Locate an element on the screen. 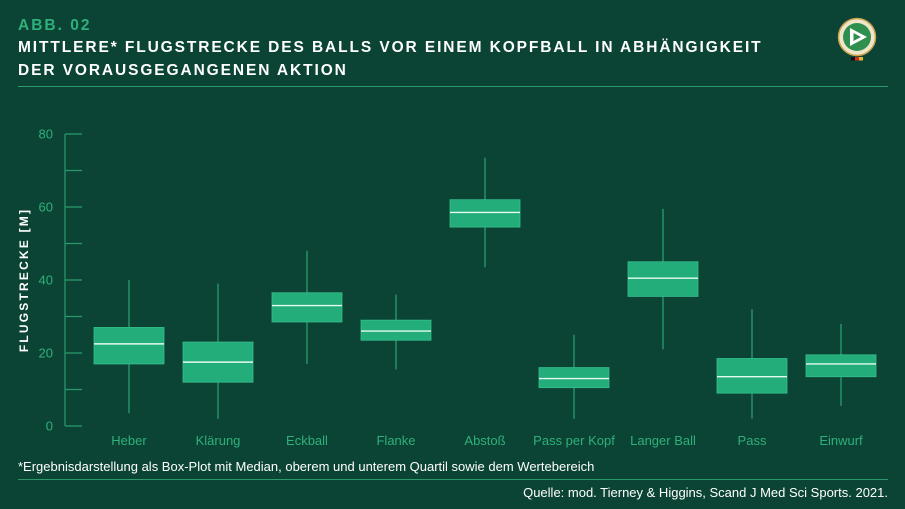  y-tick-label: 0 is located at coordinates (49, 426).